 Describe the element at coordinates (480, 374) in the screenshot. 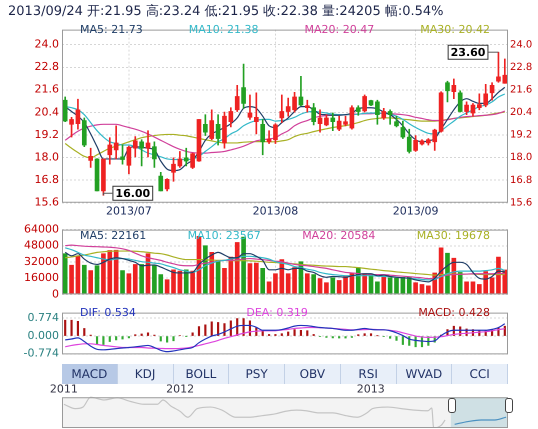

I see `text: CCI` at that location.